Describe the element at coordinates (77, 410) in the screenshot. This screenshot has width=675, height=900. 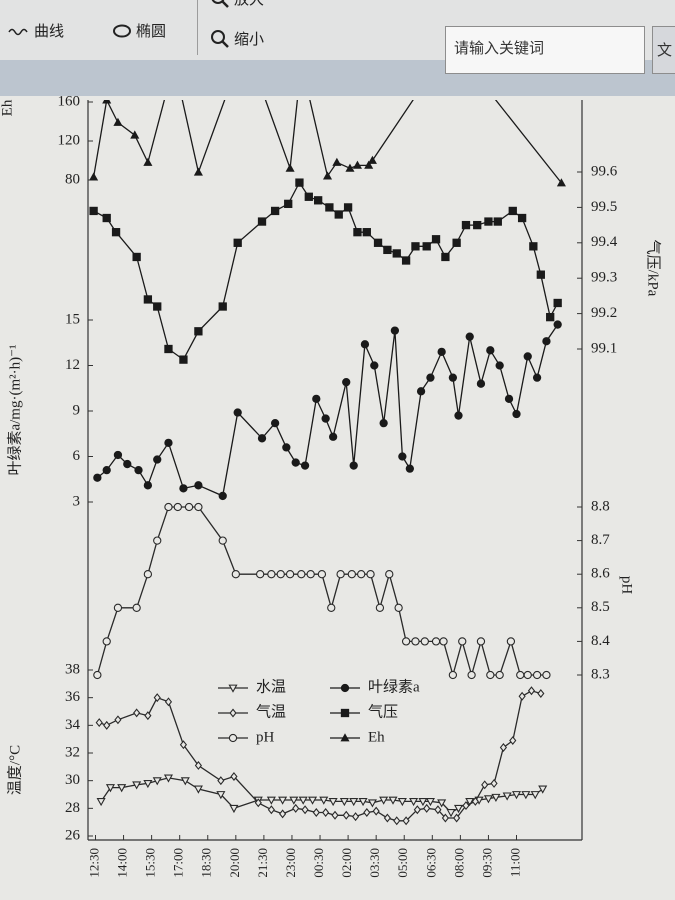
I see `y-tick-label: 9` at that location.